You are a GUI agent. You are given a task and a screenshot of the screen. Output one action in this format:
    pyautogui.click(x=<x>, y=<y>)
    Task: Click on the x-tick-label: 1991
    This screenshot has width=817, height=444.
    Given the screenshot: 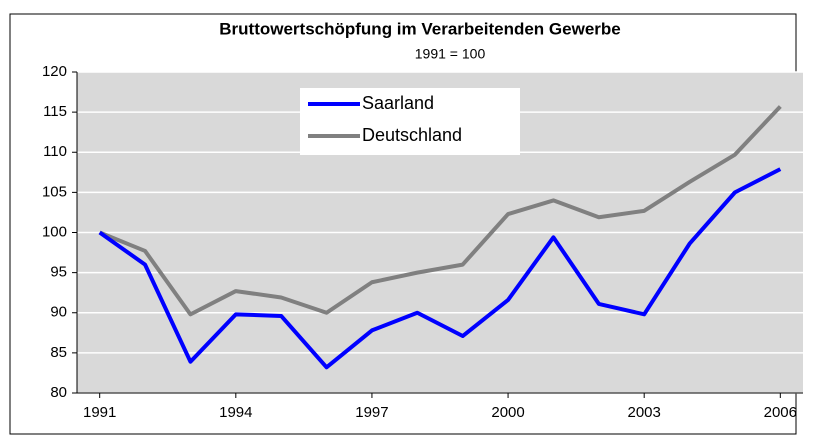 What is the action you would take?
    pyautogui.click(x=99, y=412)
    